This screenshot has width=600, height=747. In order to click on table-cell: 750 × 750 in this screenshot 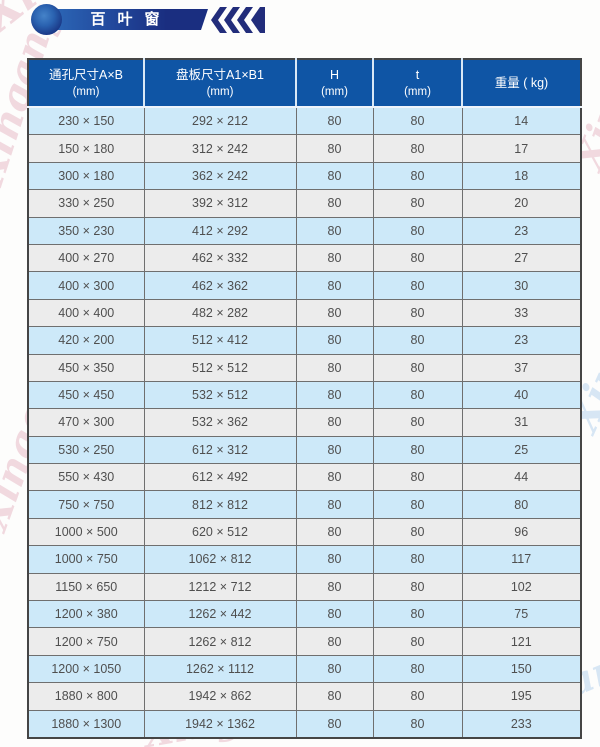, I will do `click(86, 504)`.